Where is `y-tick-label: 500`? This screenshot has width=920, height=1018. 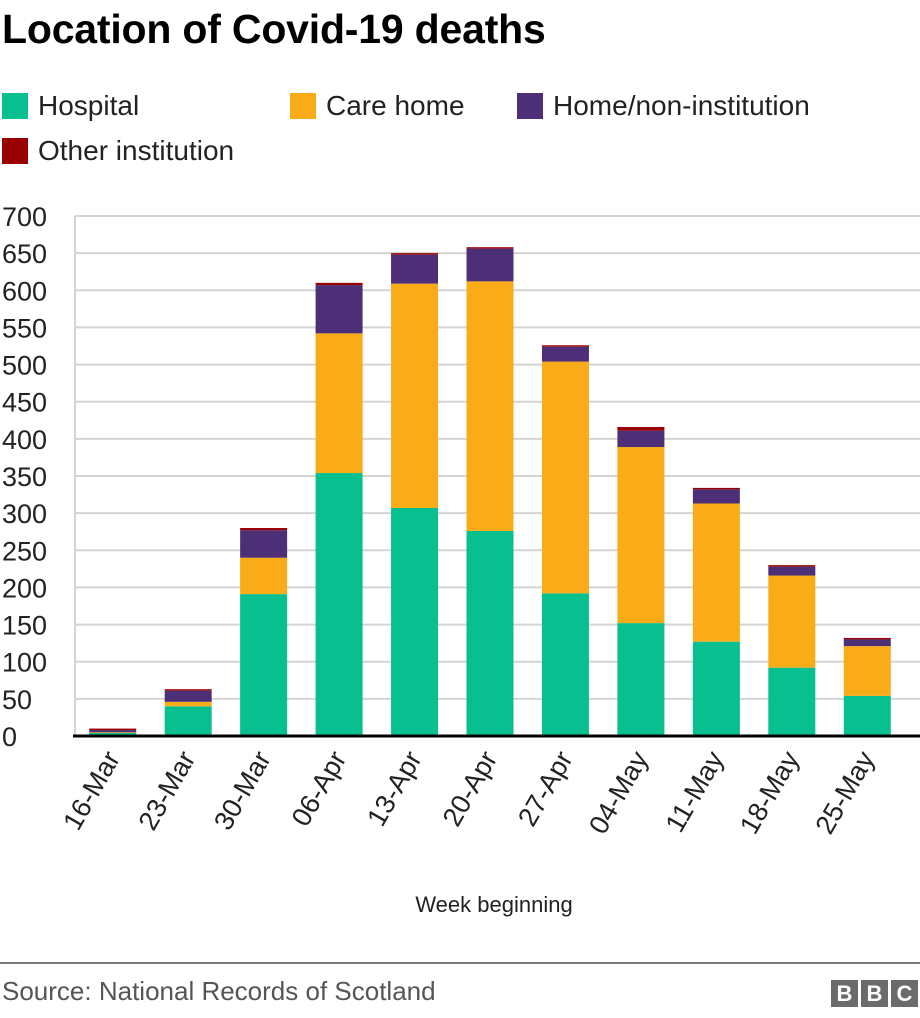
y-tick-label: 500 is located at coordinates (24, 366).